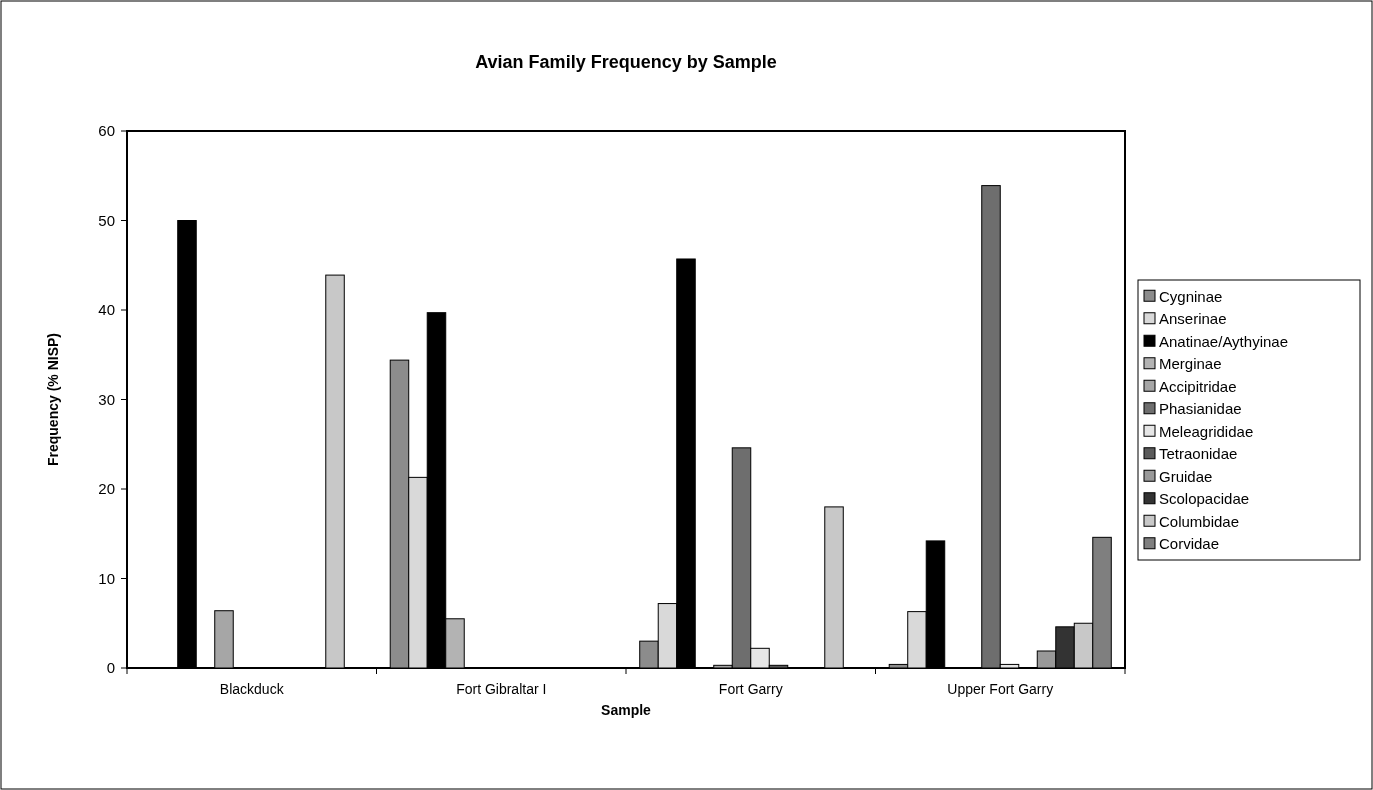 The height and width of the screenshot is (790, 1373). Describe the element at coordinates (1190, 363) in the screenshot. I see `legend-label: Merginae` at that location.